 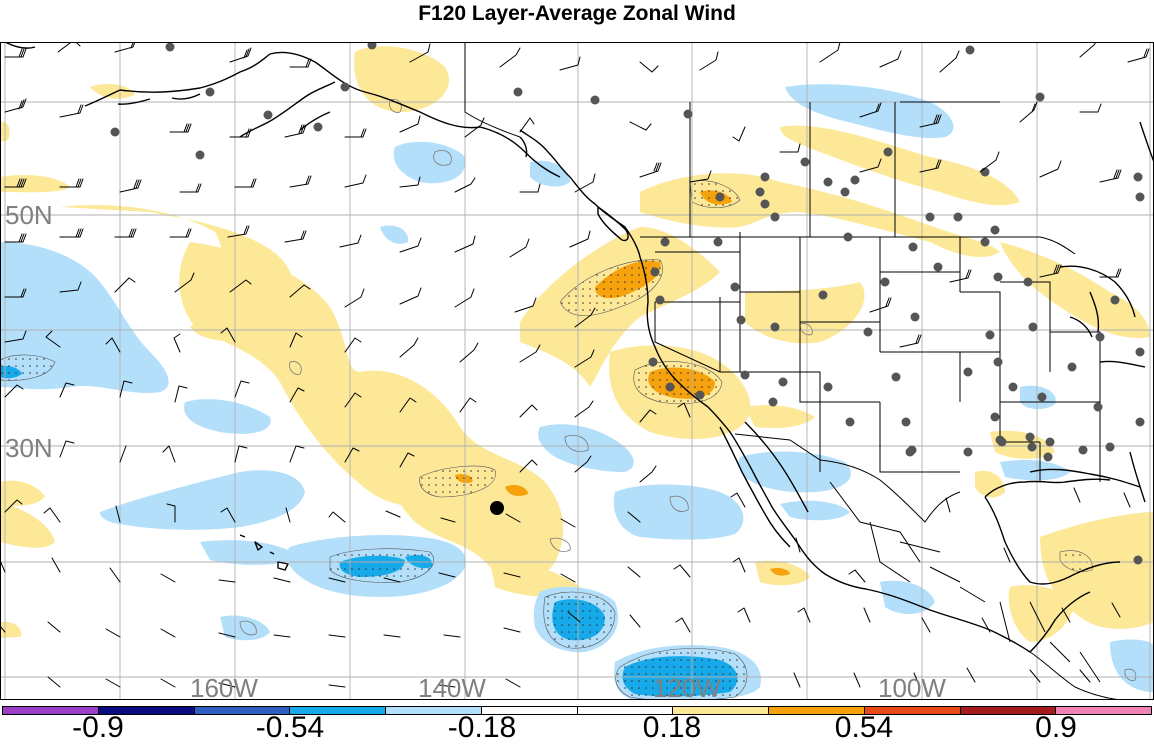 I want to click on lon-label-100w: 100W, so click(x=912, y=686).